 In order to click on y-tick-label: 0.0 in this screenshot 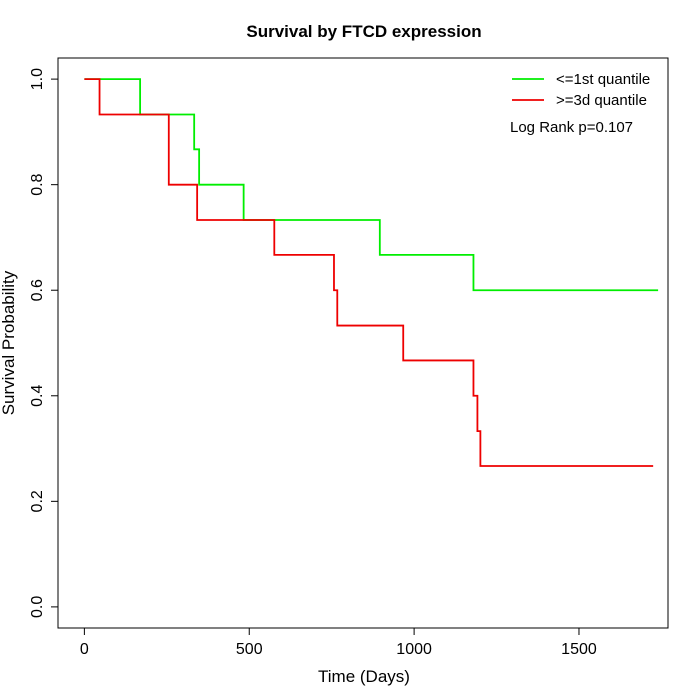, I will do `click(37, 607)`.